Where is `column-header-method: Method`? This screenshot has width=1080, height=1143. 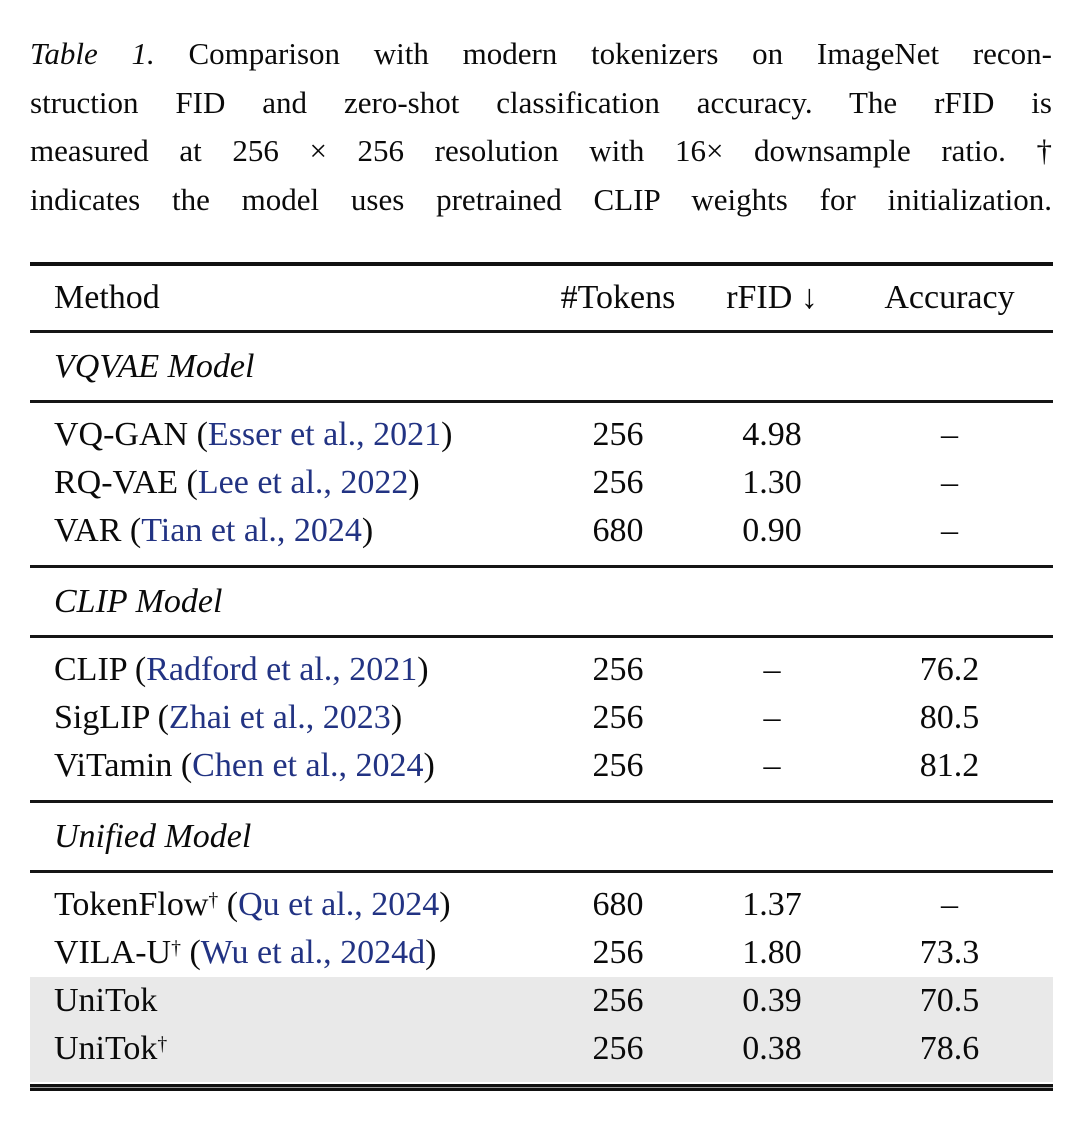 column-header-method: Method is located at coordinates (107, 297).